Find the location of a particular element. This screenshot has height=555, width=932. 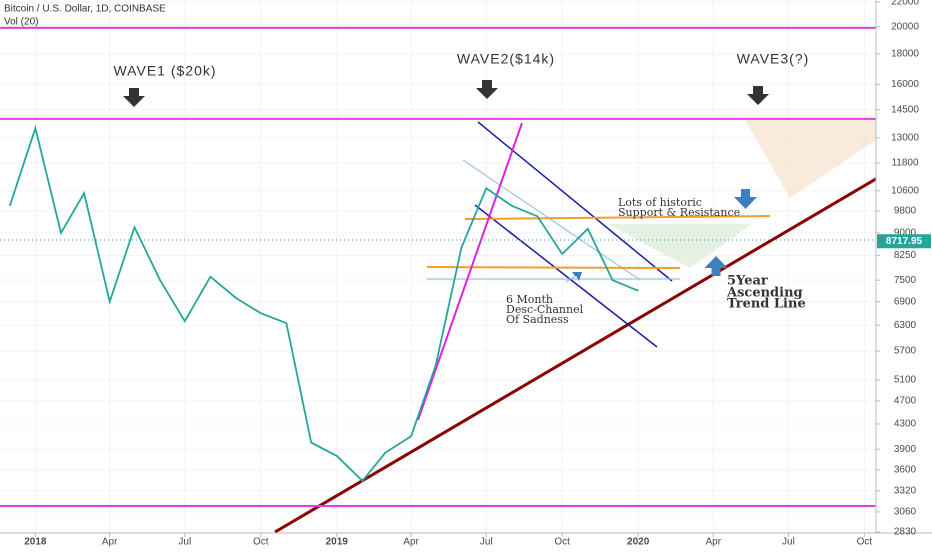

last-price-label: 8717.95 is located at coordinates (904, 241).